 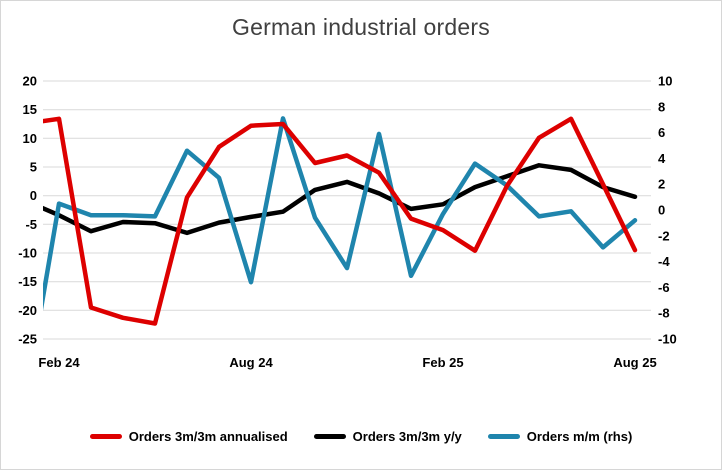 What do you see at coordinates (30, 81) in the screenshot?
I see `y-axis-left-tick-label: 20` at bounding box center [30, 81].